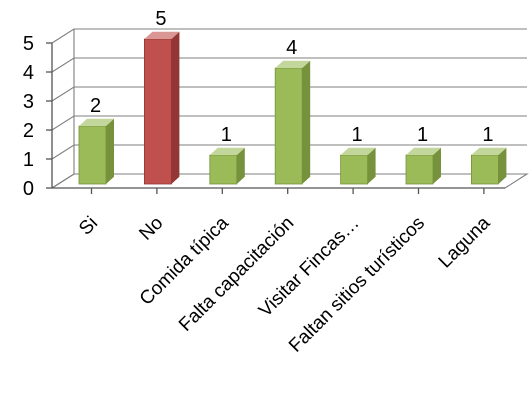 The height and width of the screenshot is (396, 532). I want to click on category-label: Faltan sitios turísticos, so click(357, 285).